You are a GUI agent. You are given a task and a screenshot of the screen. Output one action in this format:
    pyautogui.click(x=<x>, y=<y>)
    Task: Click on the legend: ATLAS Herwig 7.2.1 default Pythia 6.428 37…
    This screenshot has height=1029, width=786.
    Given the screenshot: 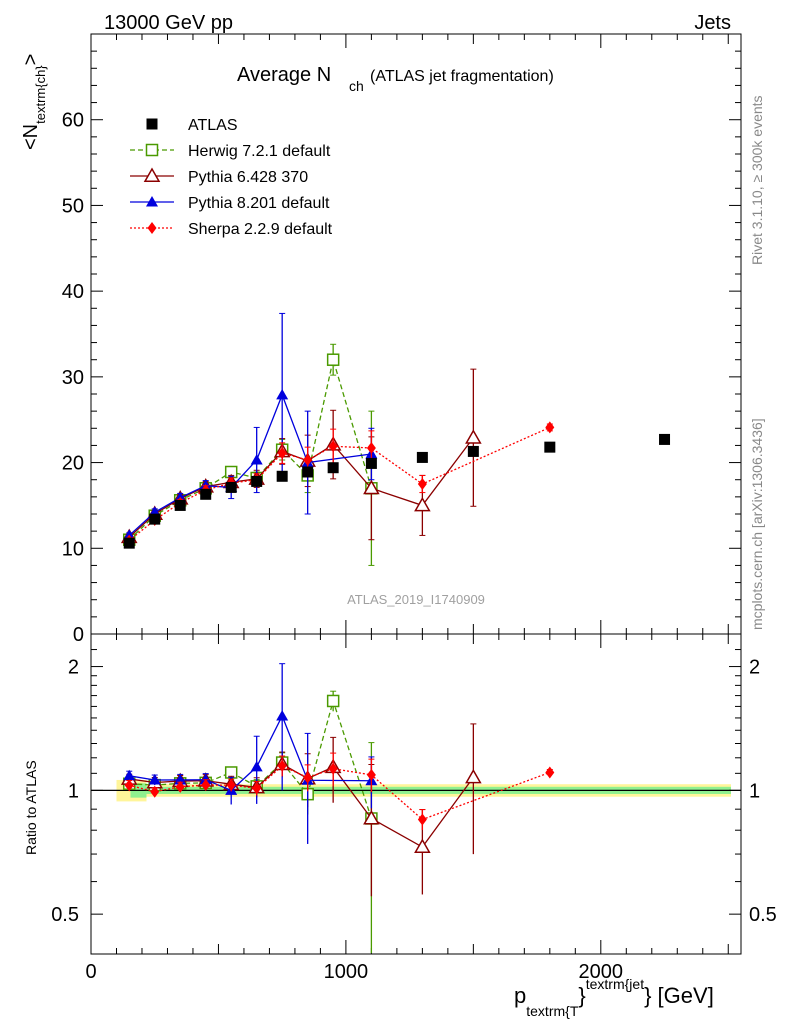 What is the action you would take?
    pyautogui.click(x=231, y=177)
    